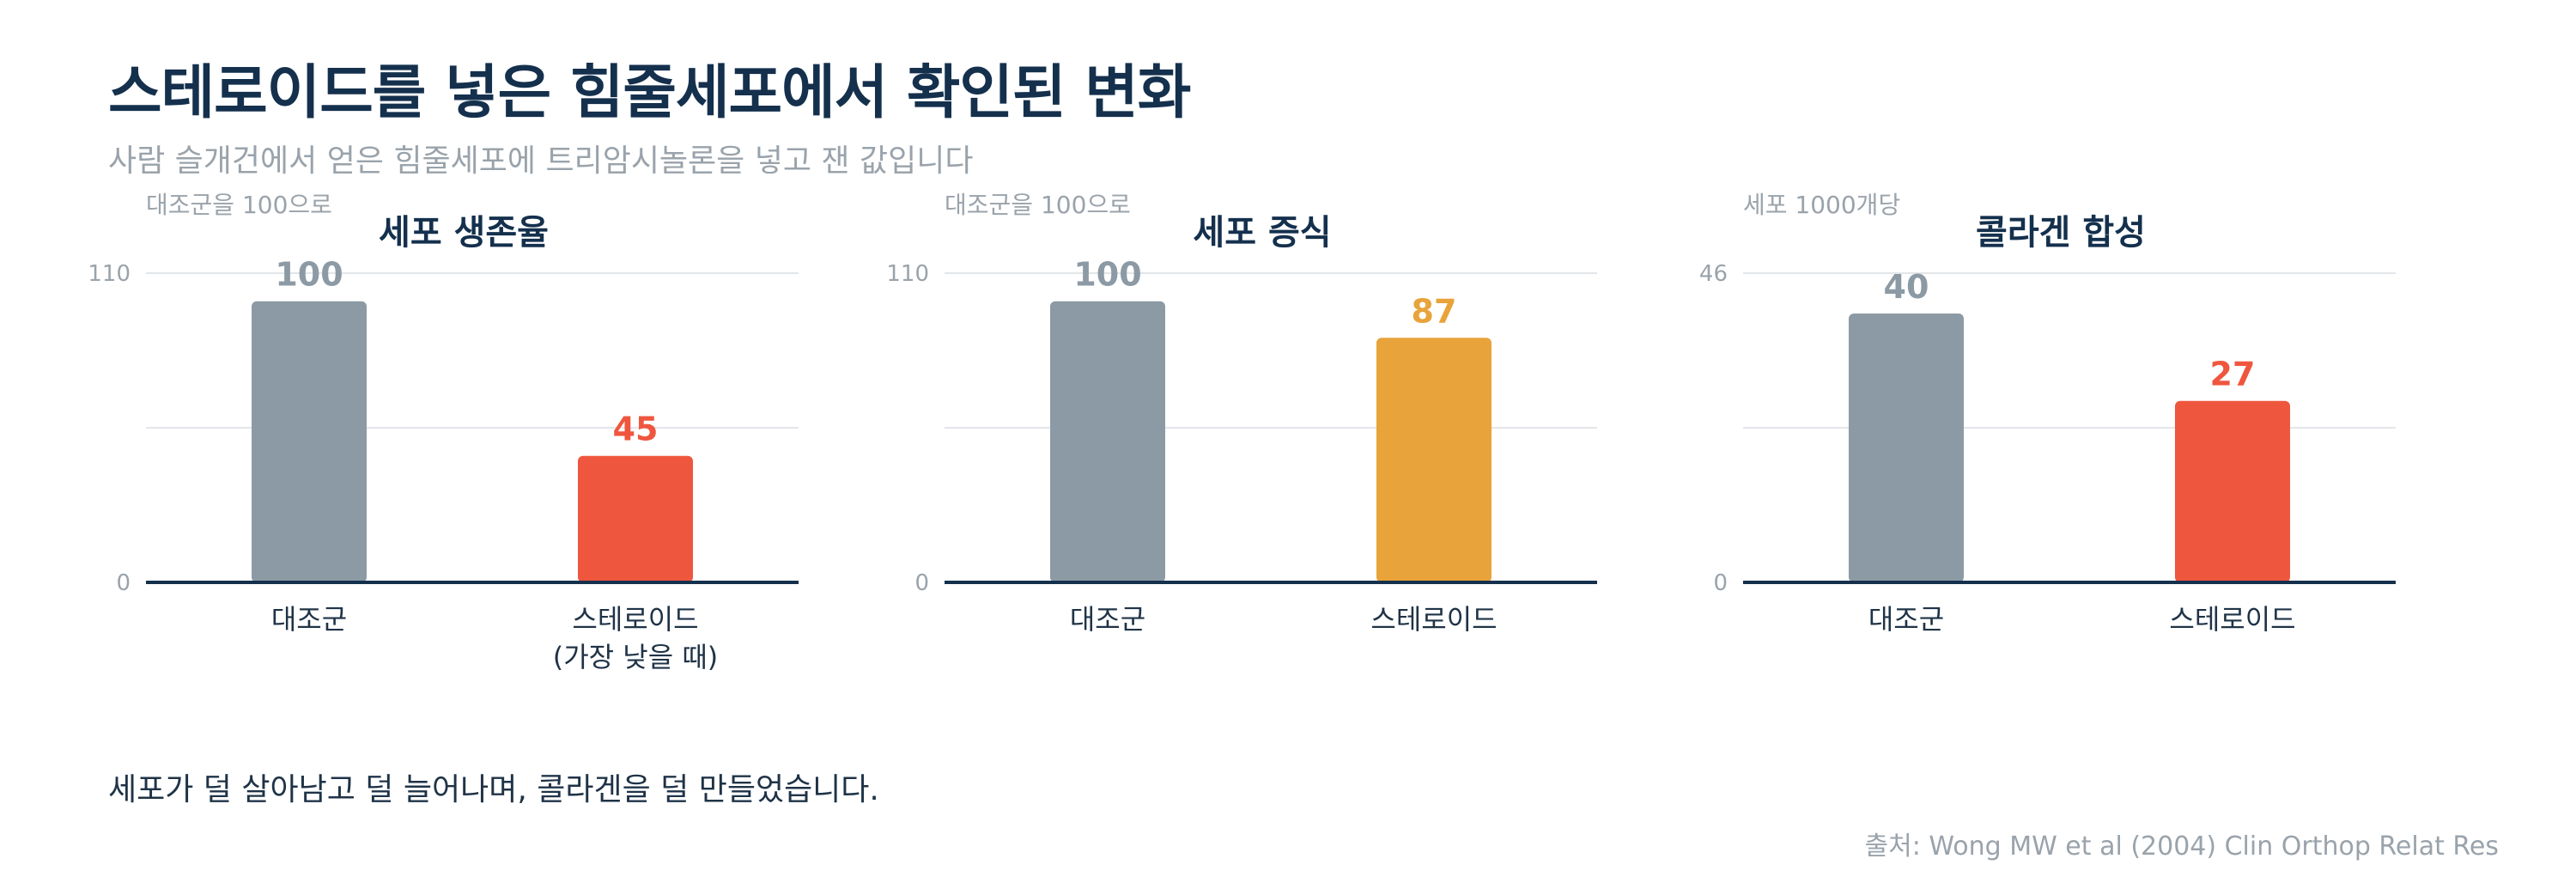 The height and width of the screenshot is (877, 2576). I want to click on category-label: (가장 낮을 때), so click(636, 657).